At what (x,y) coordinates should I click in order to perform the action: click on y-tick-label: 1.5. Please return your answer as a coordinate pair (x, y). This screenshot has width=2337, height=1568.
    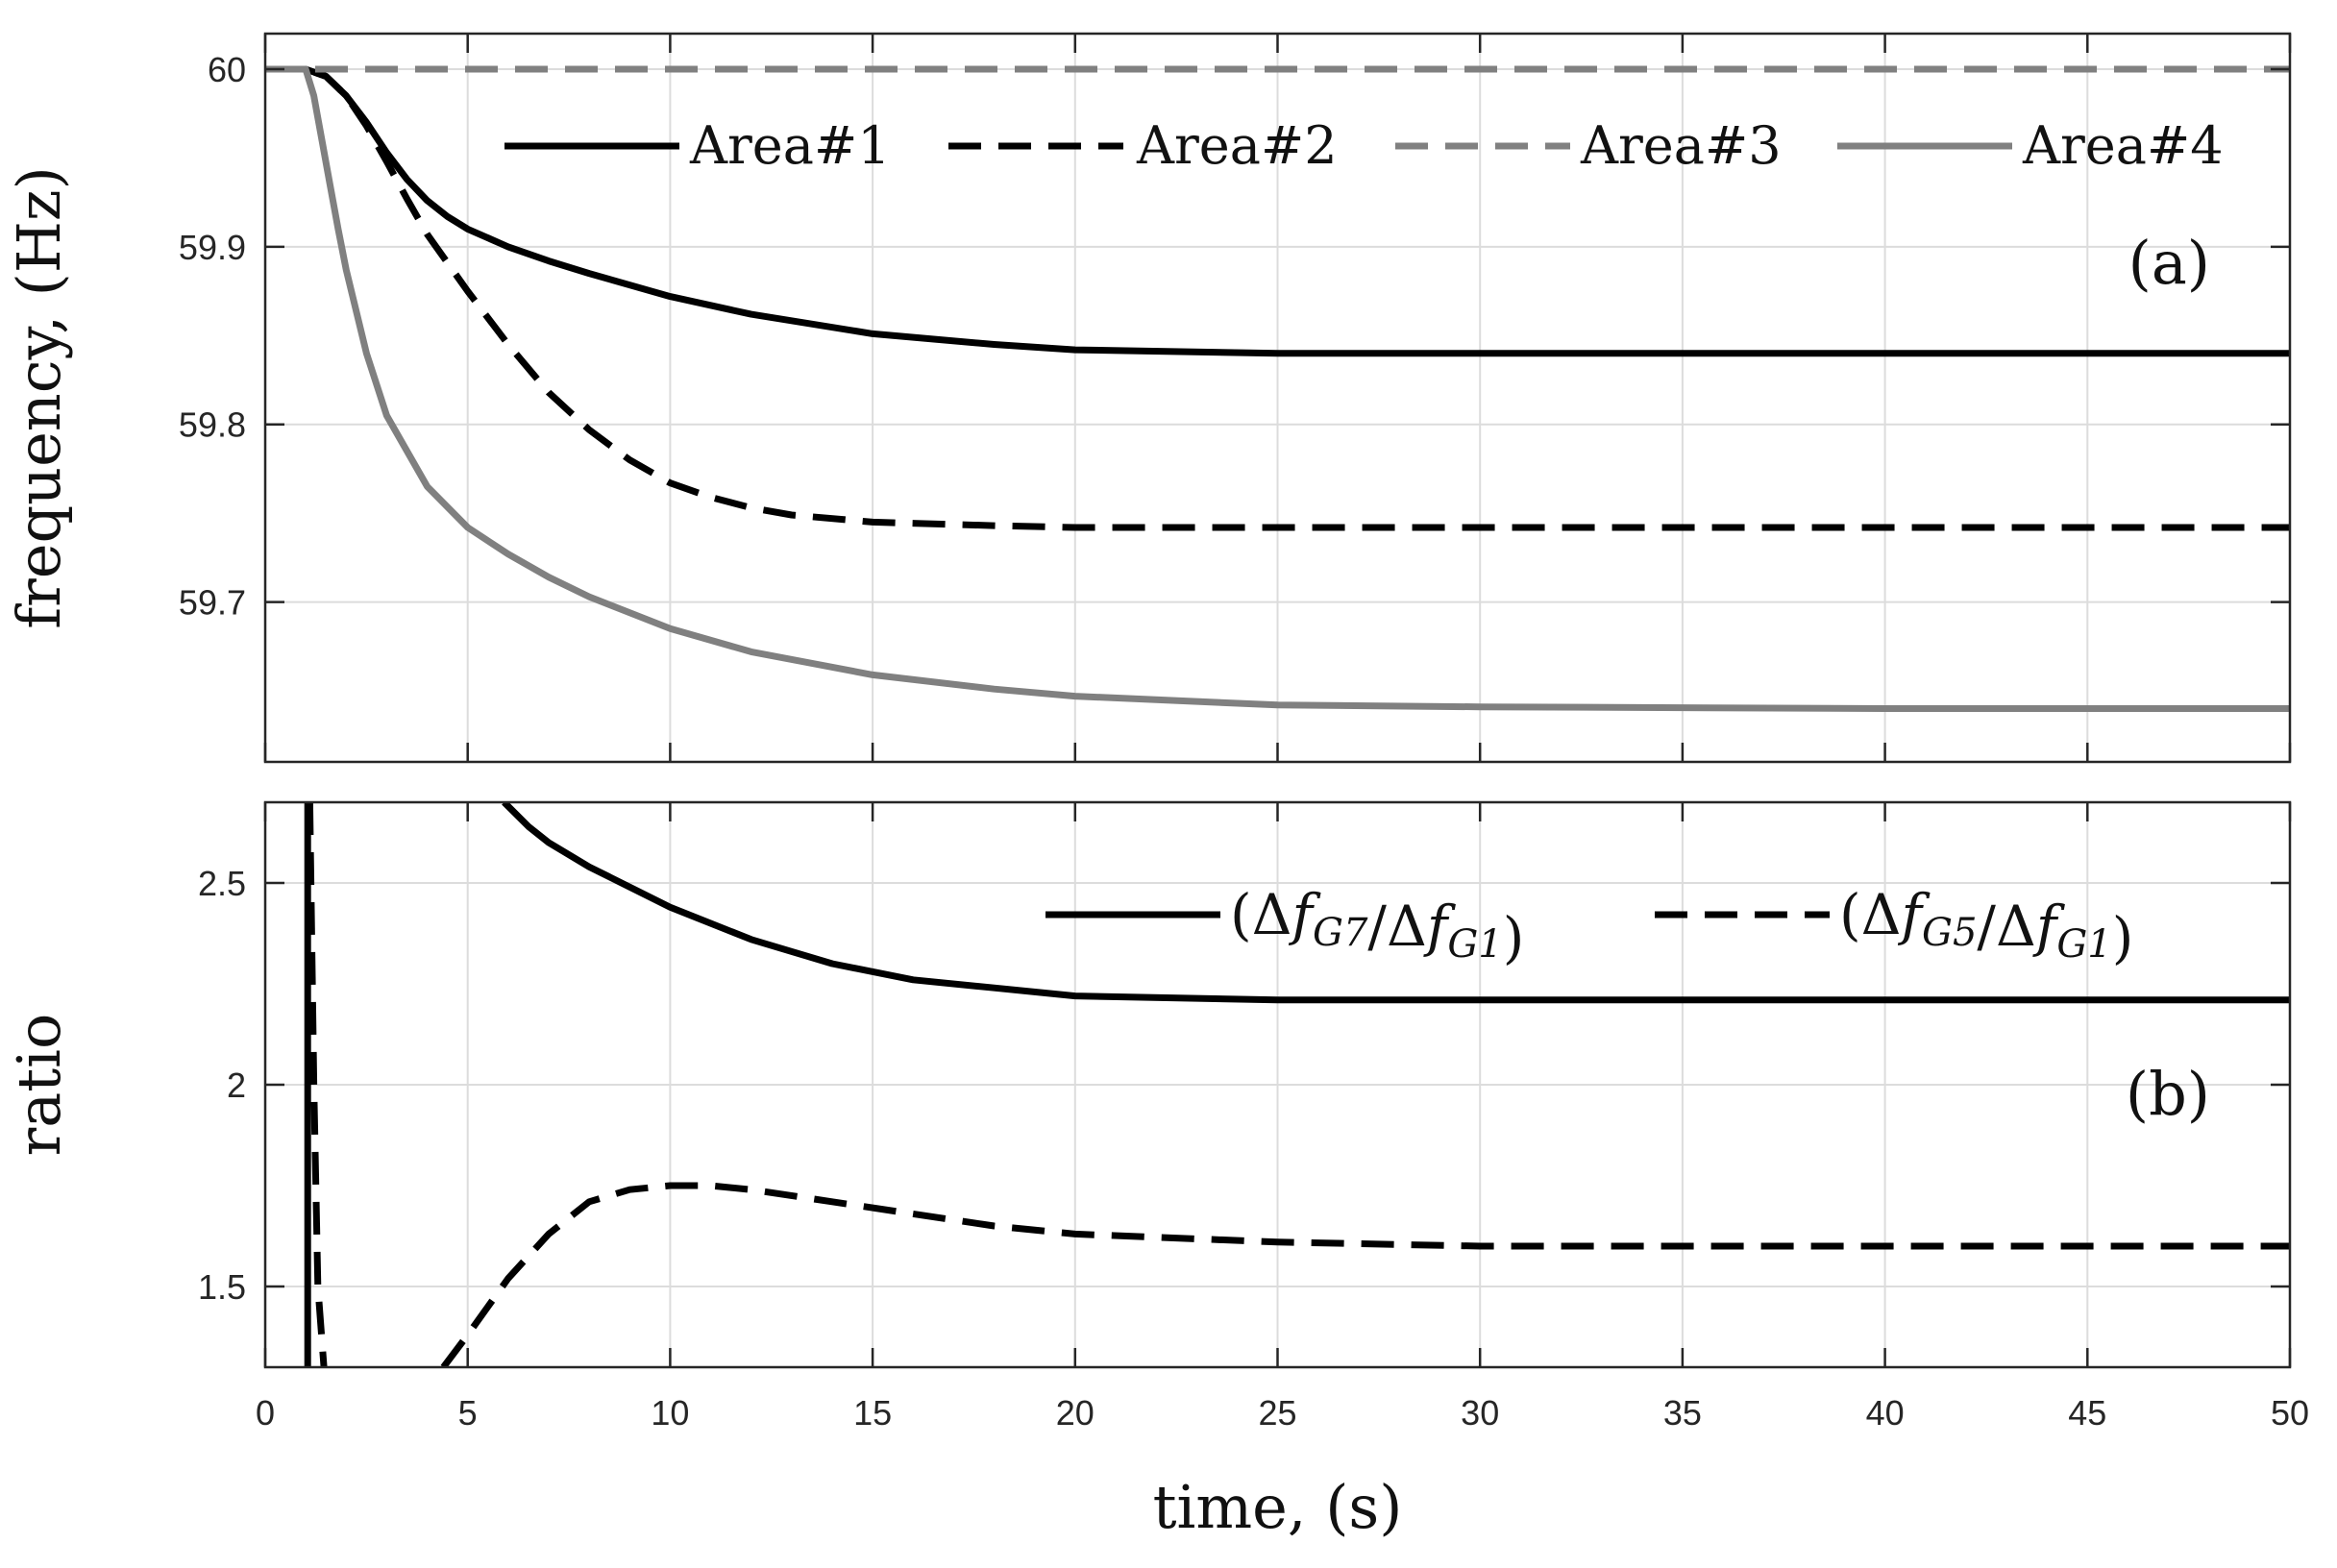
    Looking at the image, I should click on (222, 1287).